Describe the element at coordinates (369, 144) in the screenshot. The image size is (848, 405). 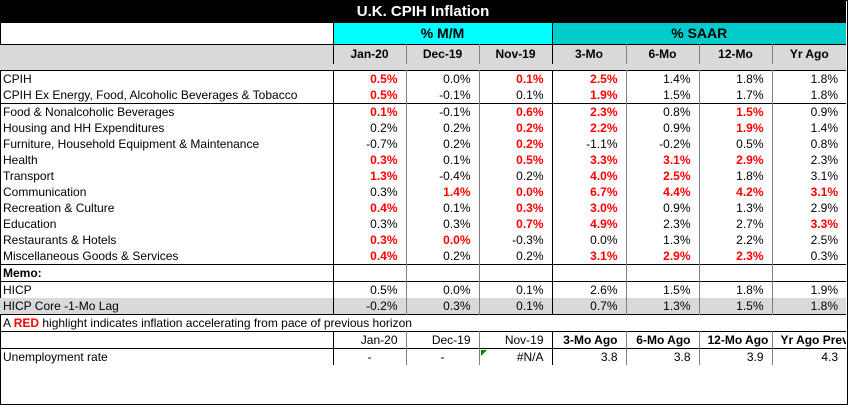
I see `value-cell: -0.7%` at that location.